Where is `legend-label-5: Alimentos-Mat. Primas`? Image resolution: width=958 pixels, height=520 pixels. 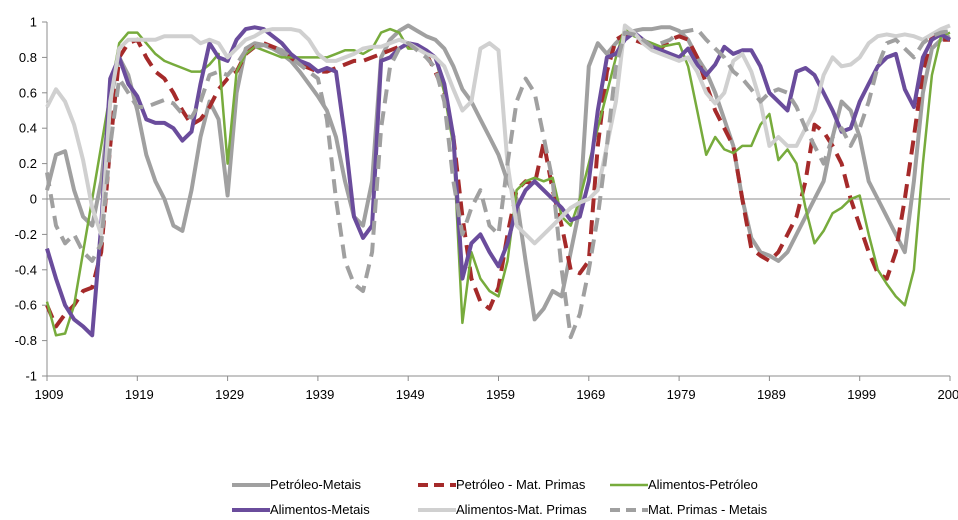
legend-label-5: Alimentos-Mat. Primas is located at coordinates (521, 509).